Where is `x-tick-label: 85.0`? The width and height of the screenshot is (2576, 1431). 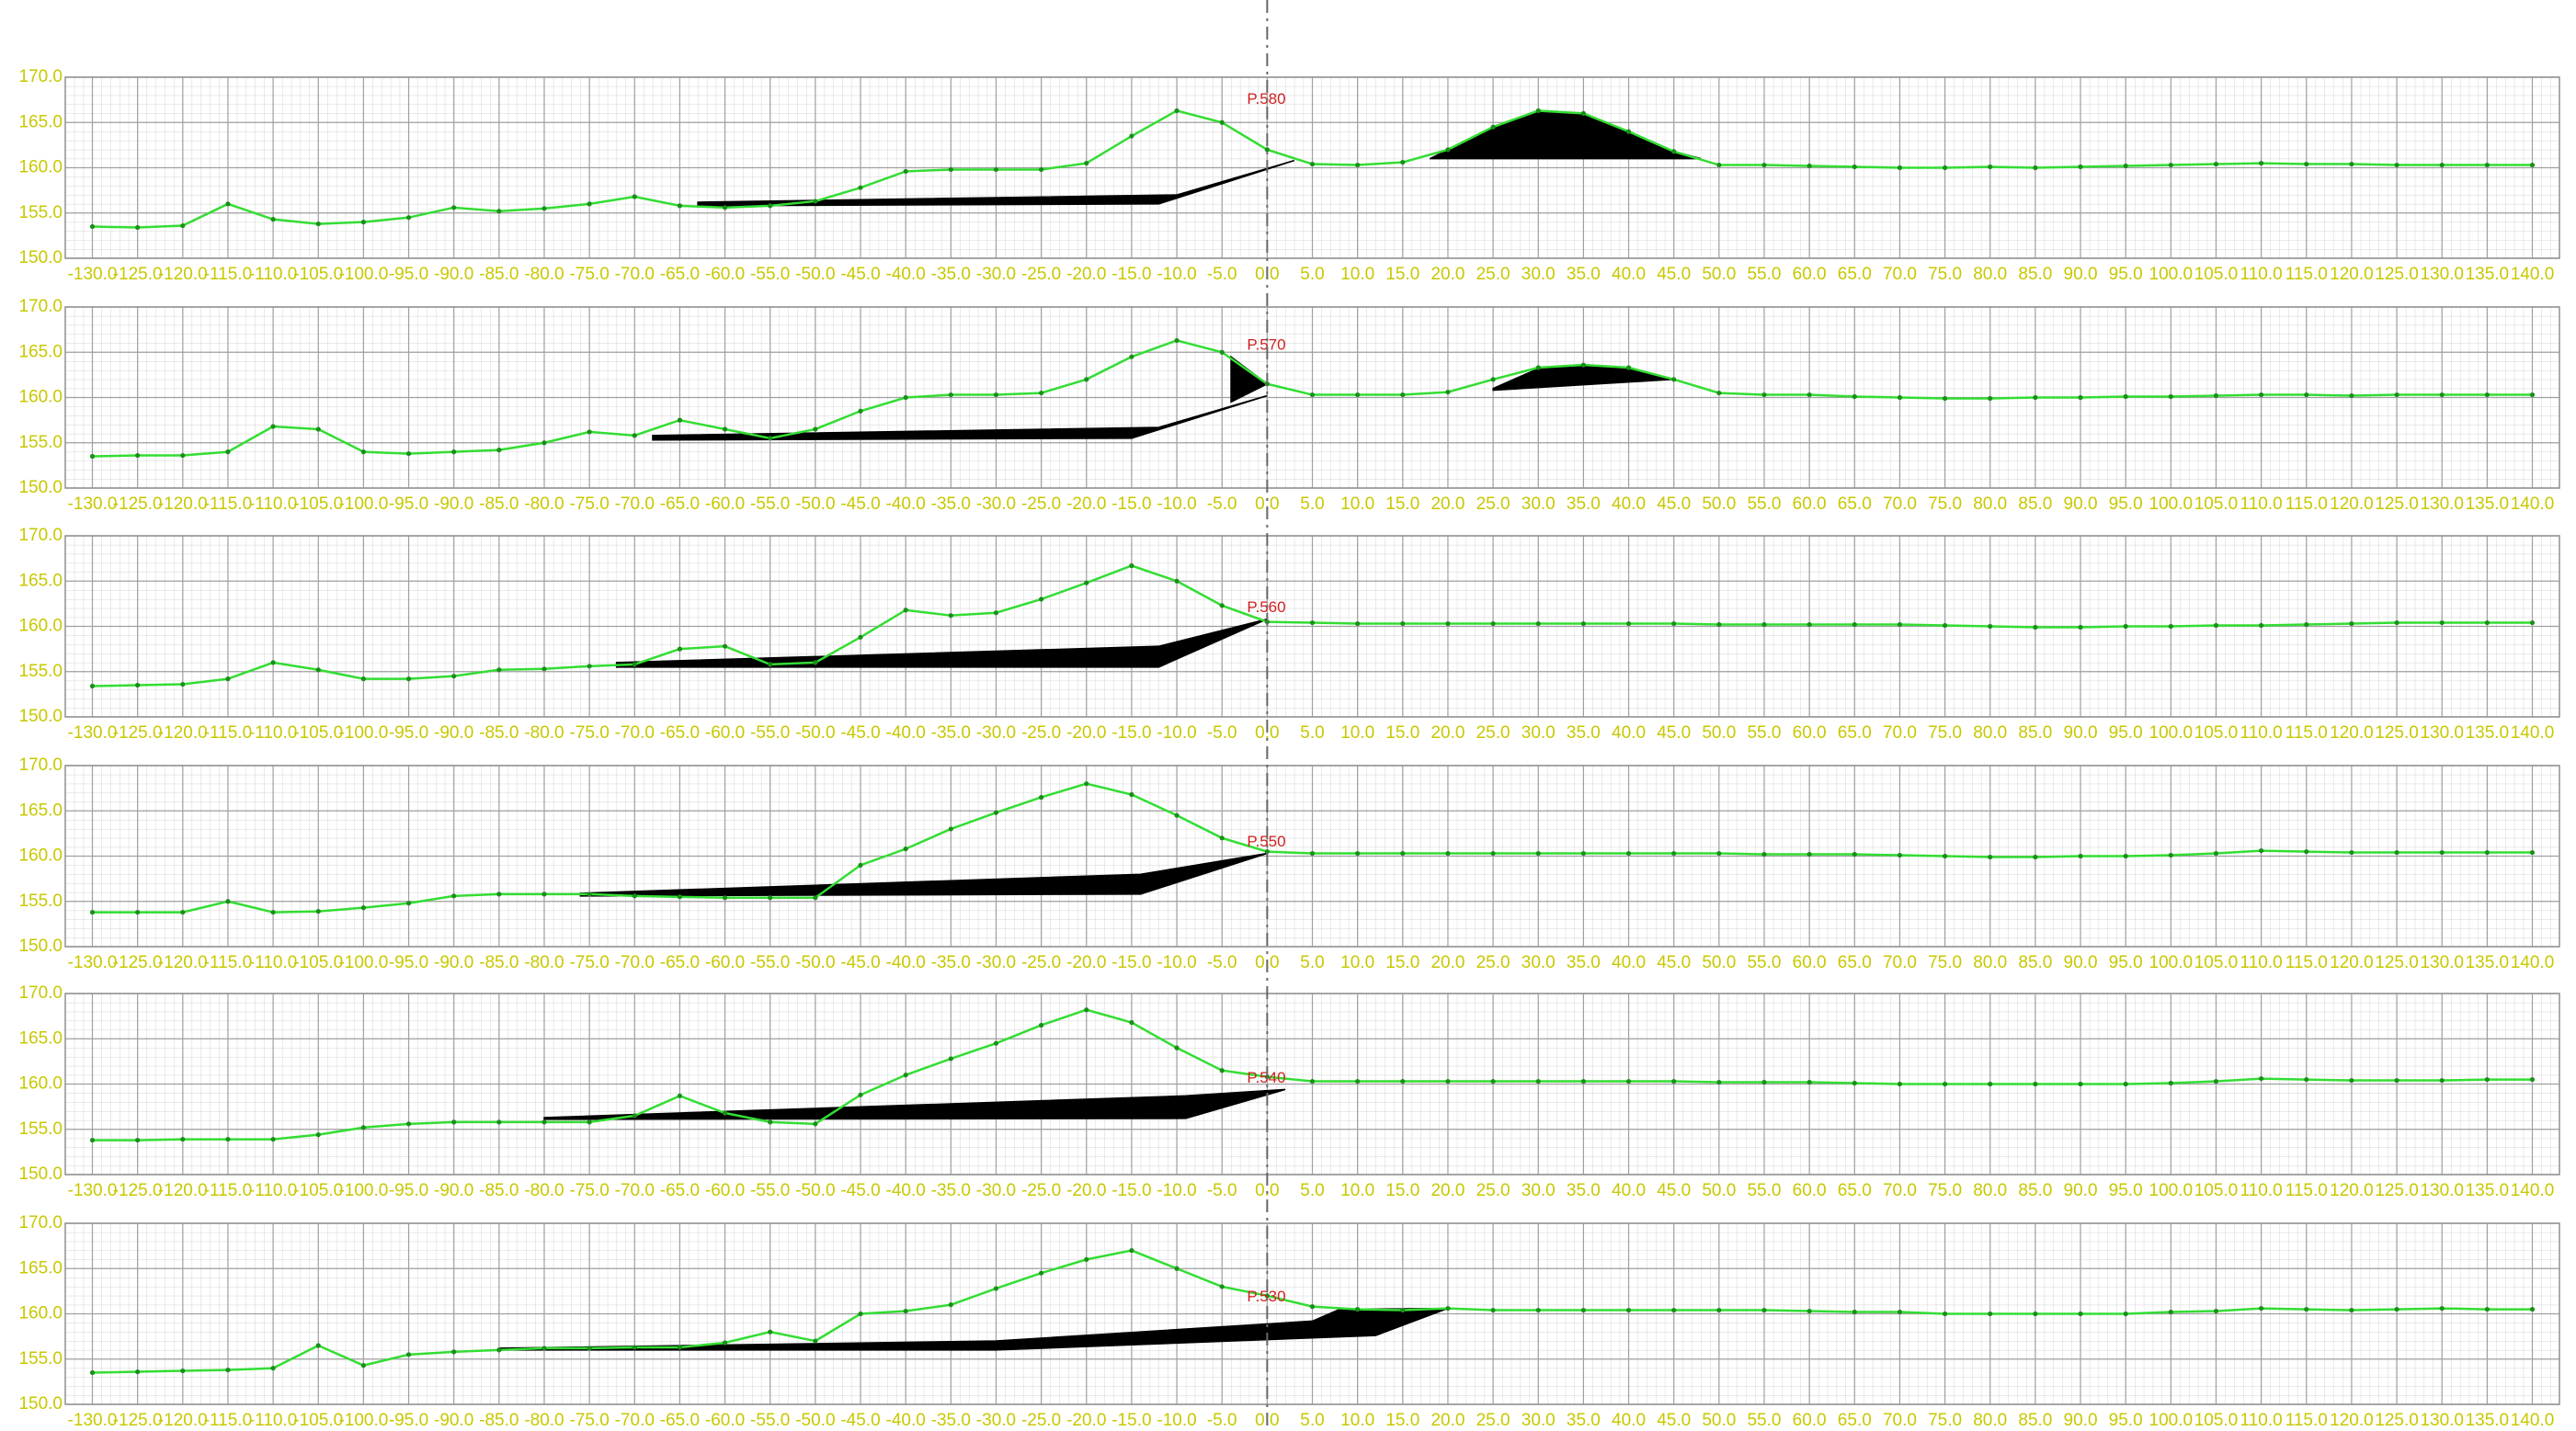 x-tick-label: 85.0 is located at coordinates (2035, 504).